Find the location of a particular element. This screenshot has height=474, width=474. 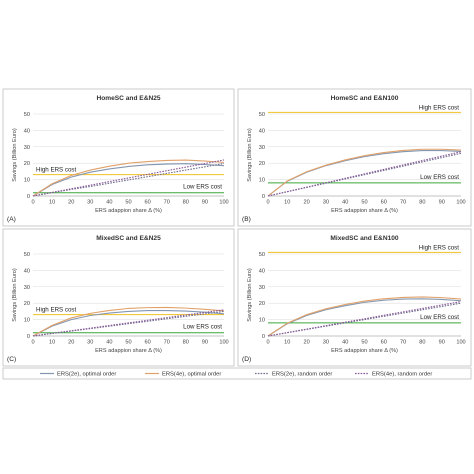

legend-label-3: ERS(2e), random order is located at coordinates (302, 375).